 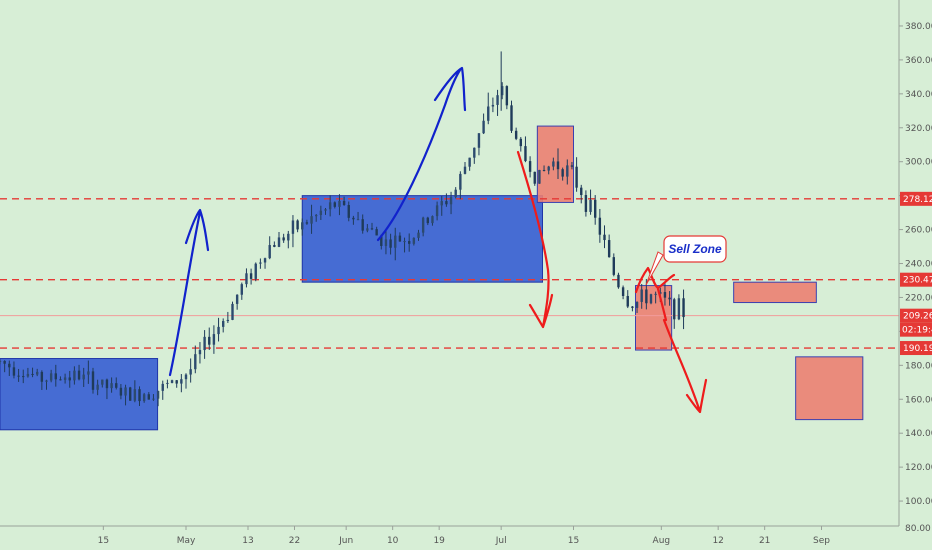 I want to click on x-tick-label: 21, so click(x=764, y=541).